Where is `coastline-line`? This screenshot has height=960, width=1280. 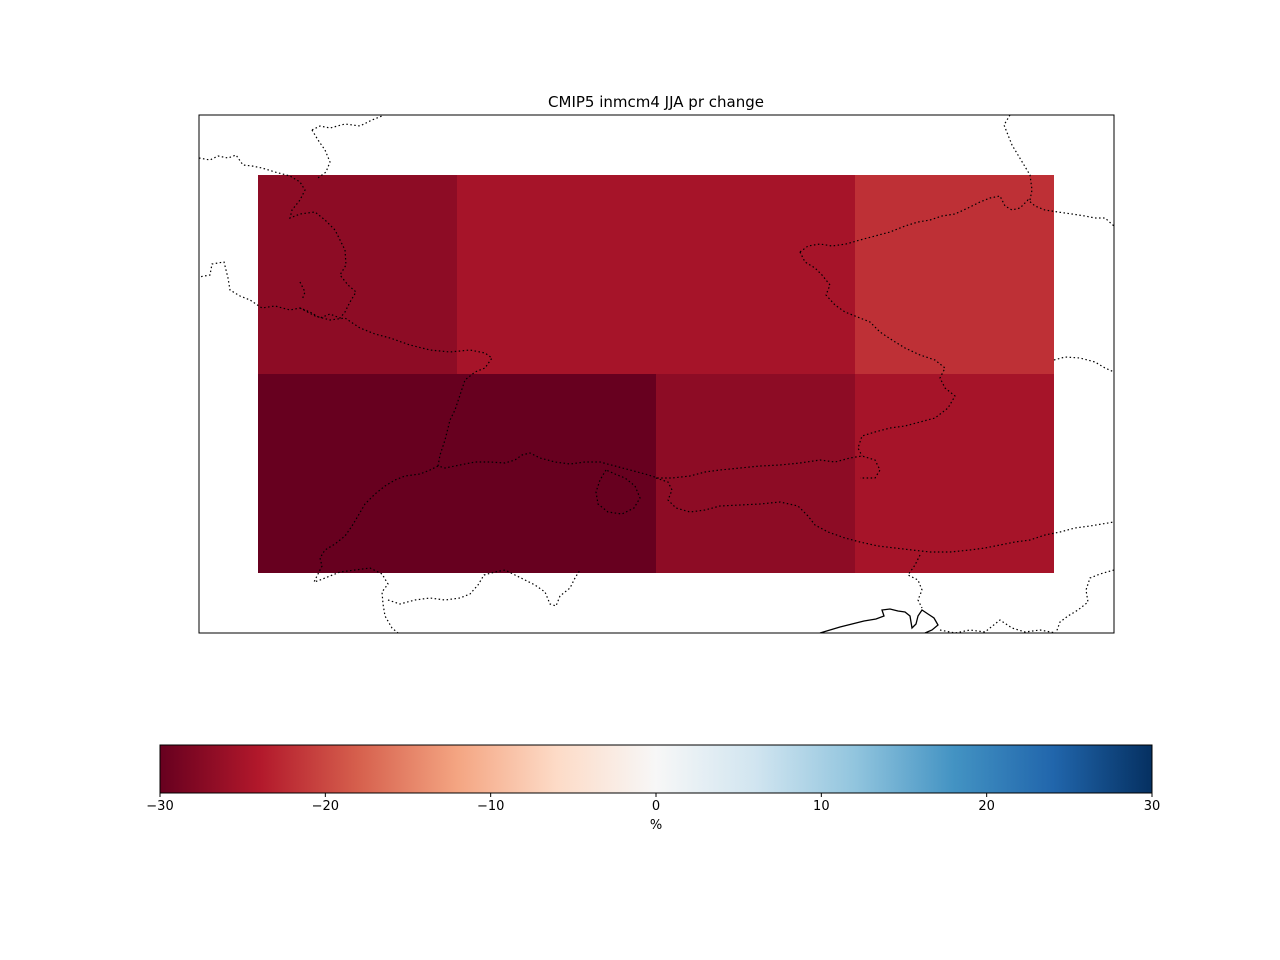 coastline-line is located at coordinates (879, 620).